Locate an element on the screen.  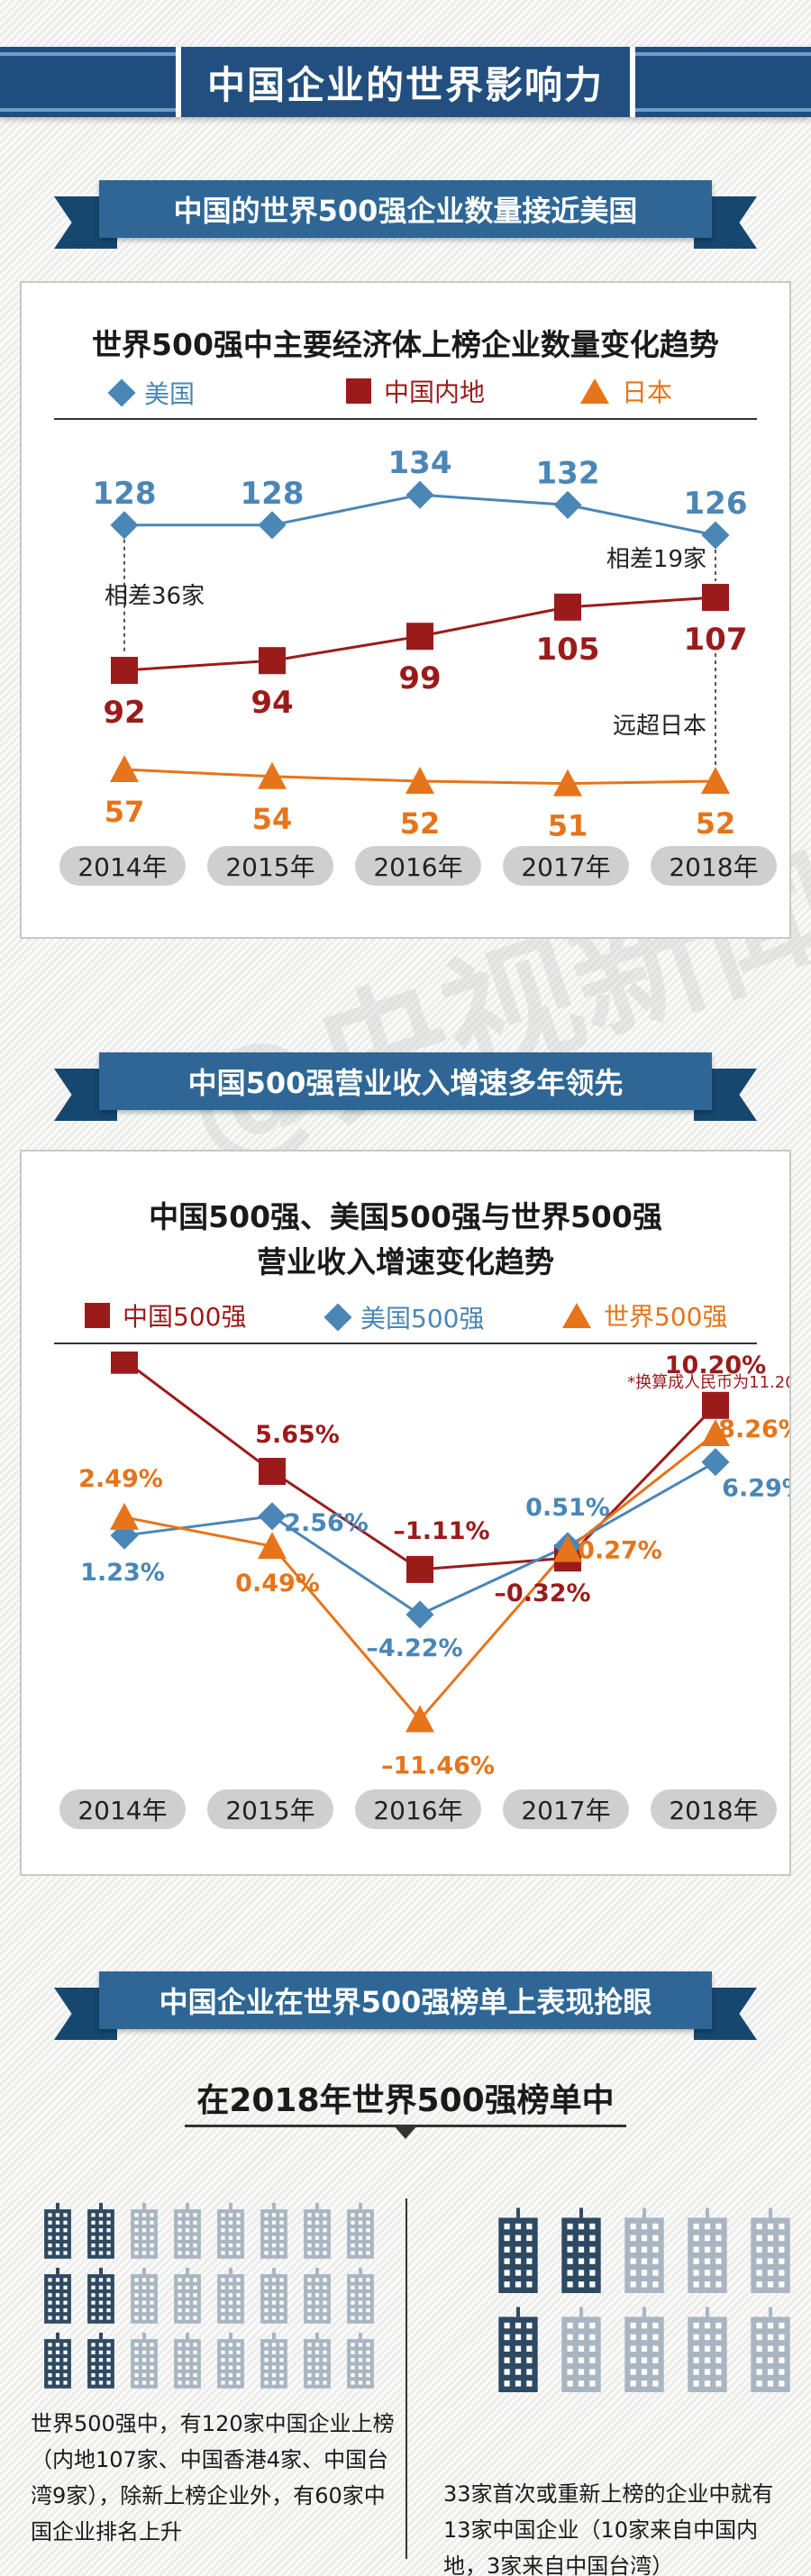
legend-label: 美国500强 is located at coordinates (422, 1319).